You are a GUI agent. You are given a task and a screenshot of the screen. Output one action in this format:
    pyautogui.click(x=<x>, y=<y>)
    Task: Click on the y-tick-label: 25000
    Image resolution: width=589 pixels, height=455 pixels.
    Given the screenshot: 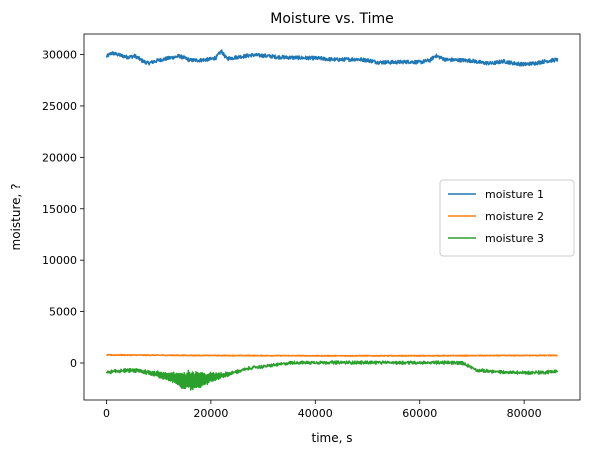 What is the action you would take?
    pyautogui.click(x=59, y=106)
    